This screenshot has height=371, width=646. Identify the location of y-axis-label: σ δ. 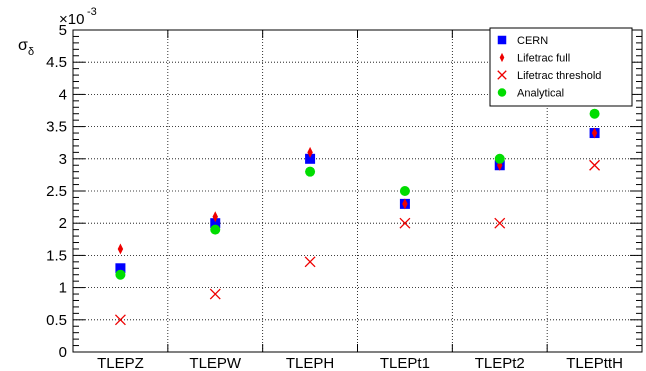
(26, 47).